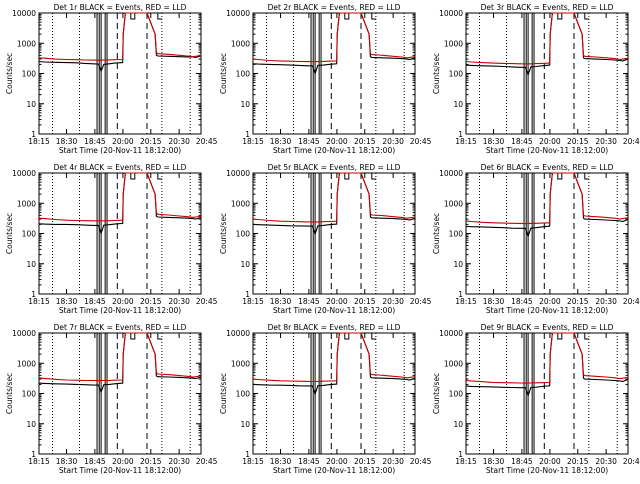  Describe the element at coordinates (120, 327) in the screenshot. I see `chart-title: Det 7r BLACK = Events, RED = LLD` at that location.